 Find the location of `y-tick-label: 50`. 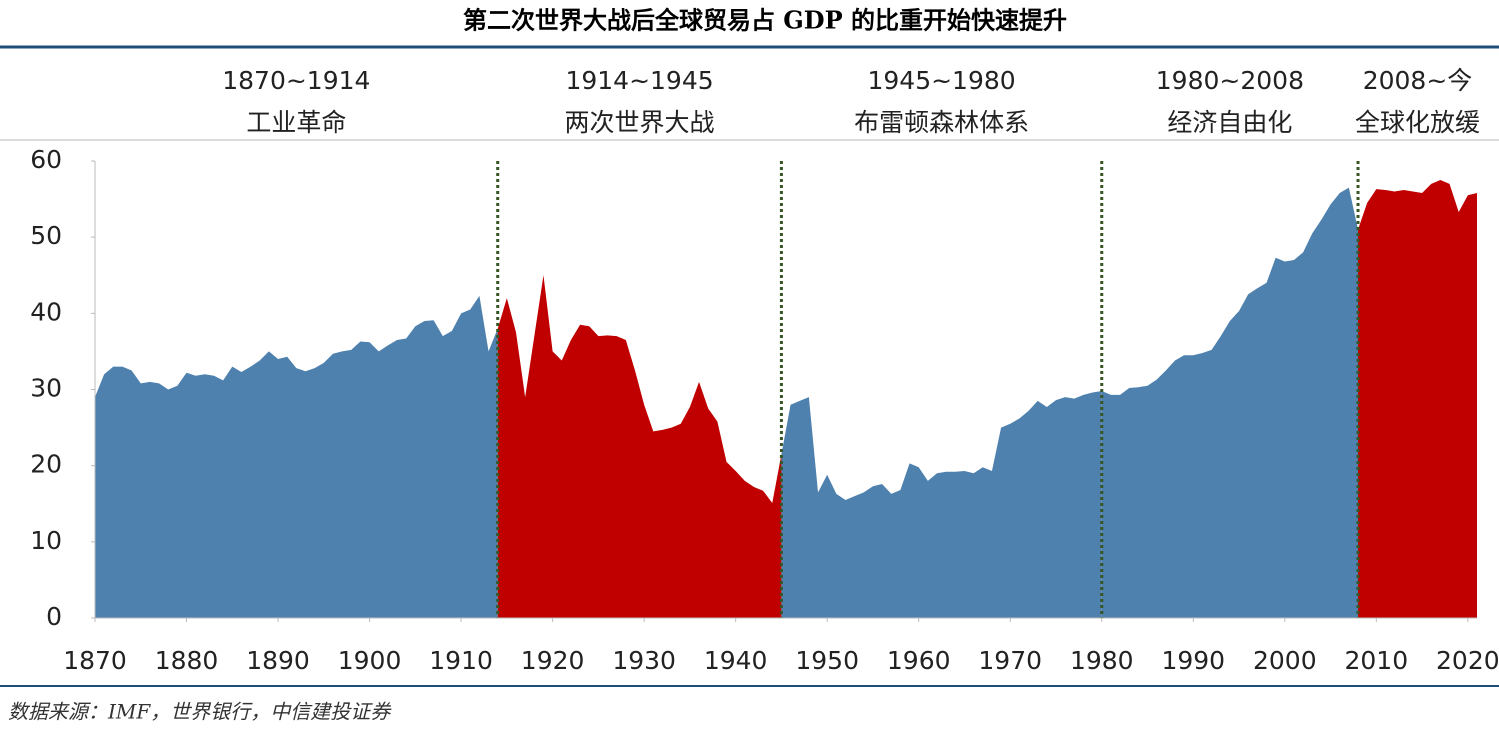

y-tick-label: 50 is located at coordinates (46, 235).